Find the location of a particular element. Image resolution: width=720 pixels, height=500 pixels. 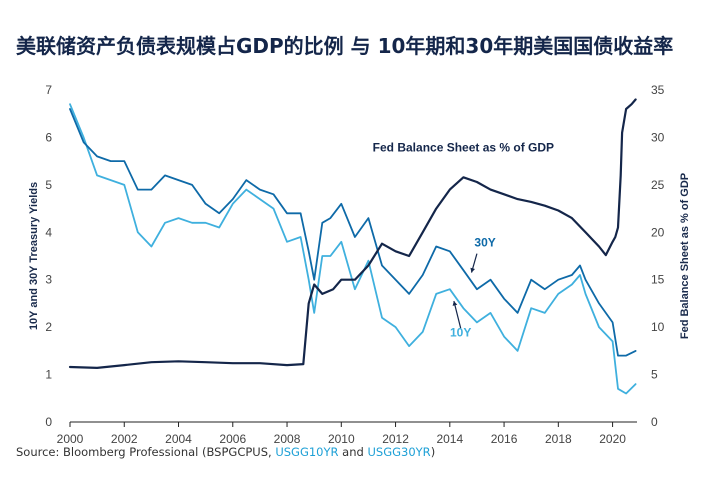

annotation-30y-arrow-head is located at coordinates (472, 270).